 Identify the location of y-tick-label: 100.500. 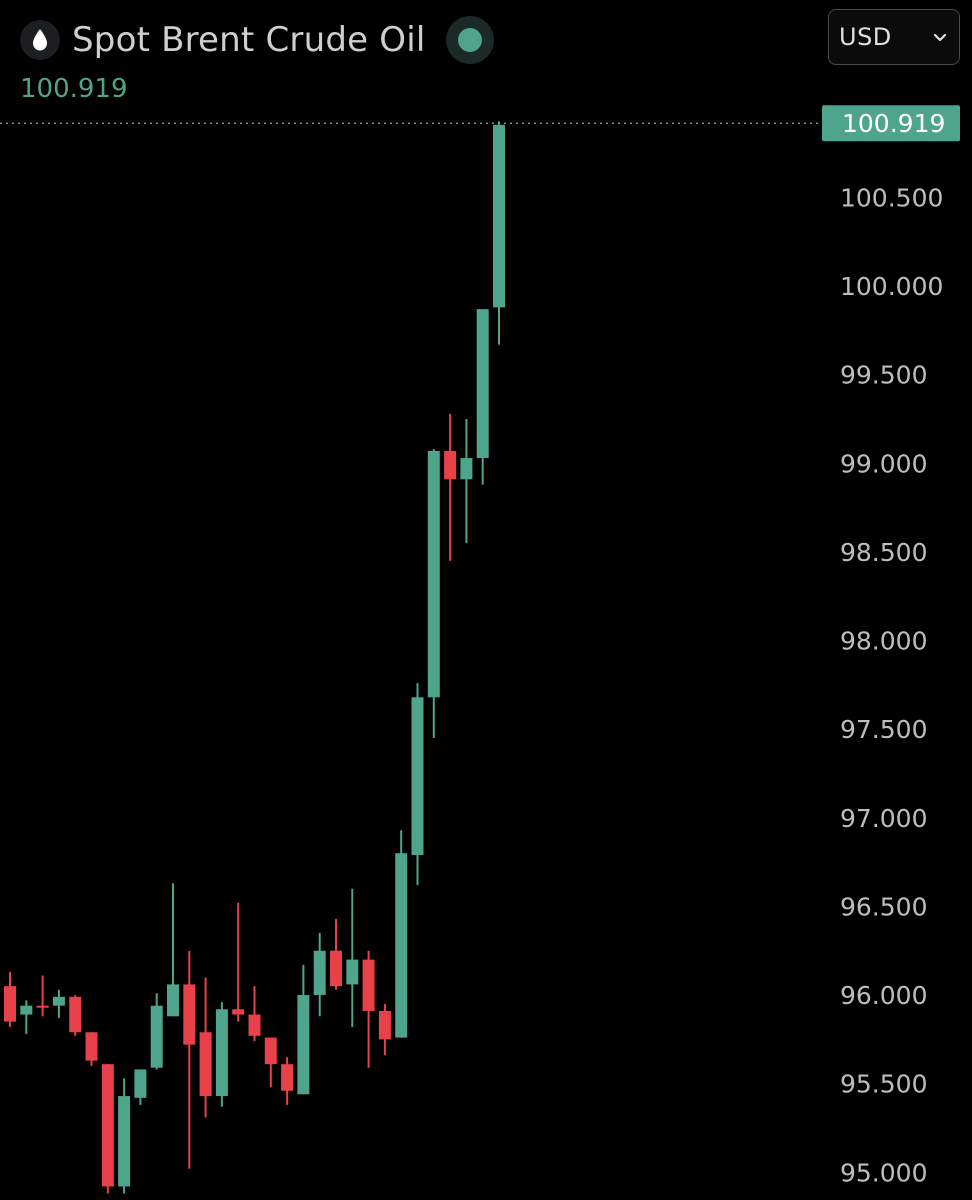
(891, 197).